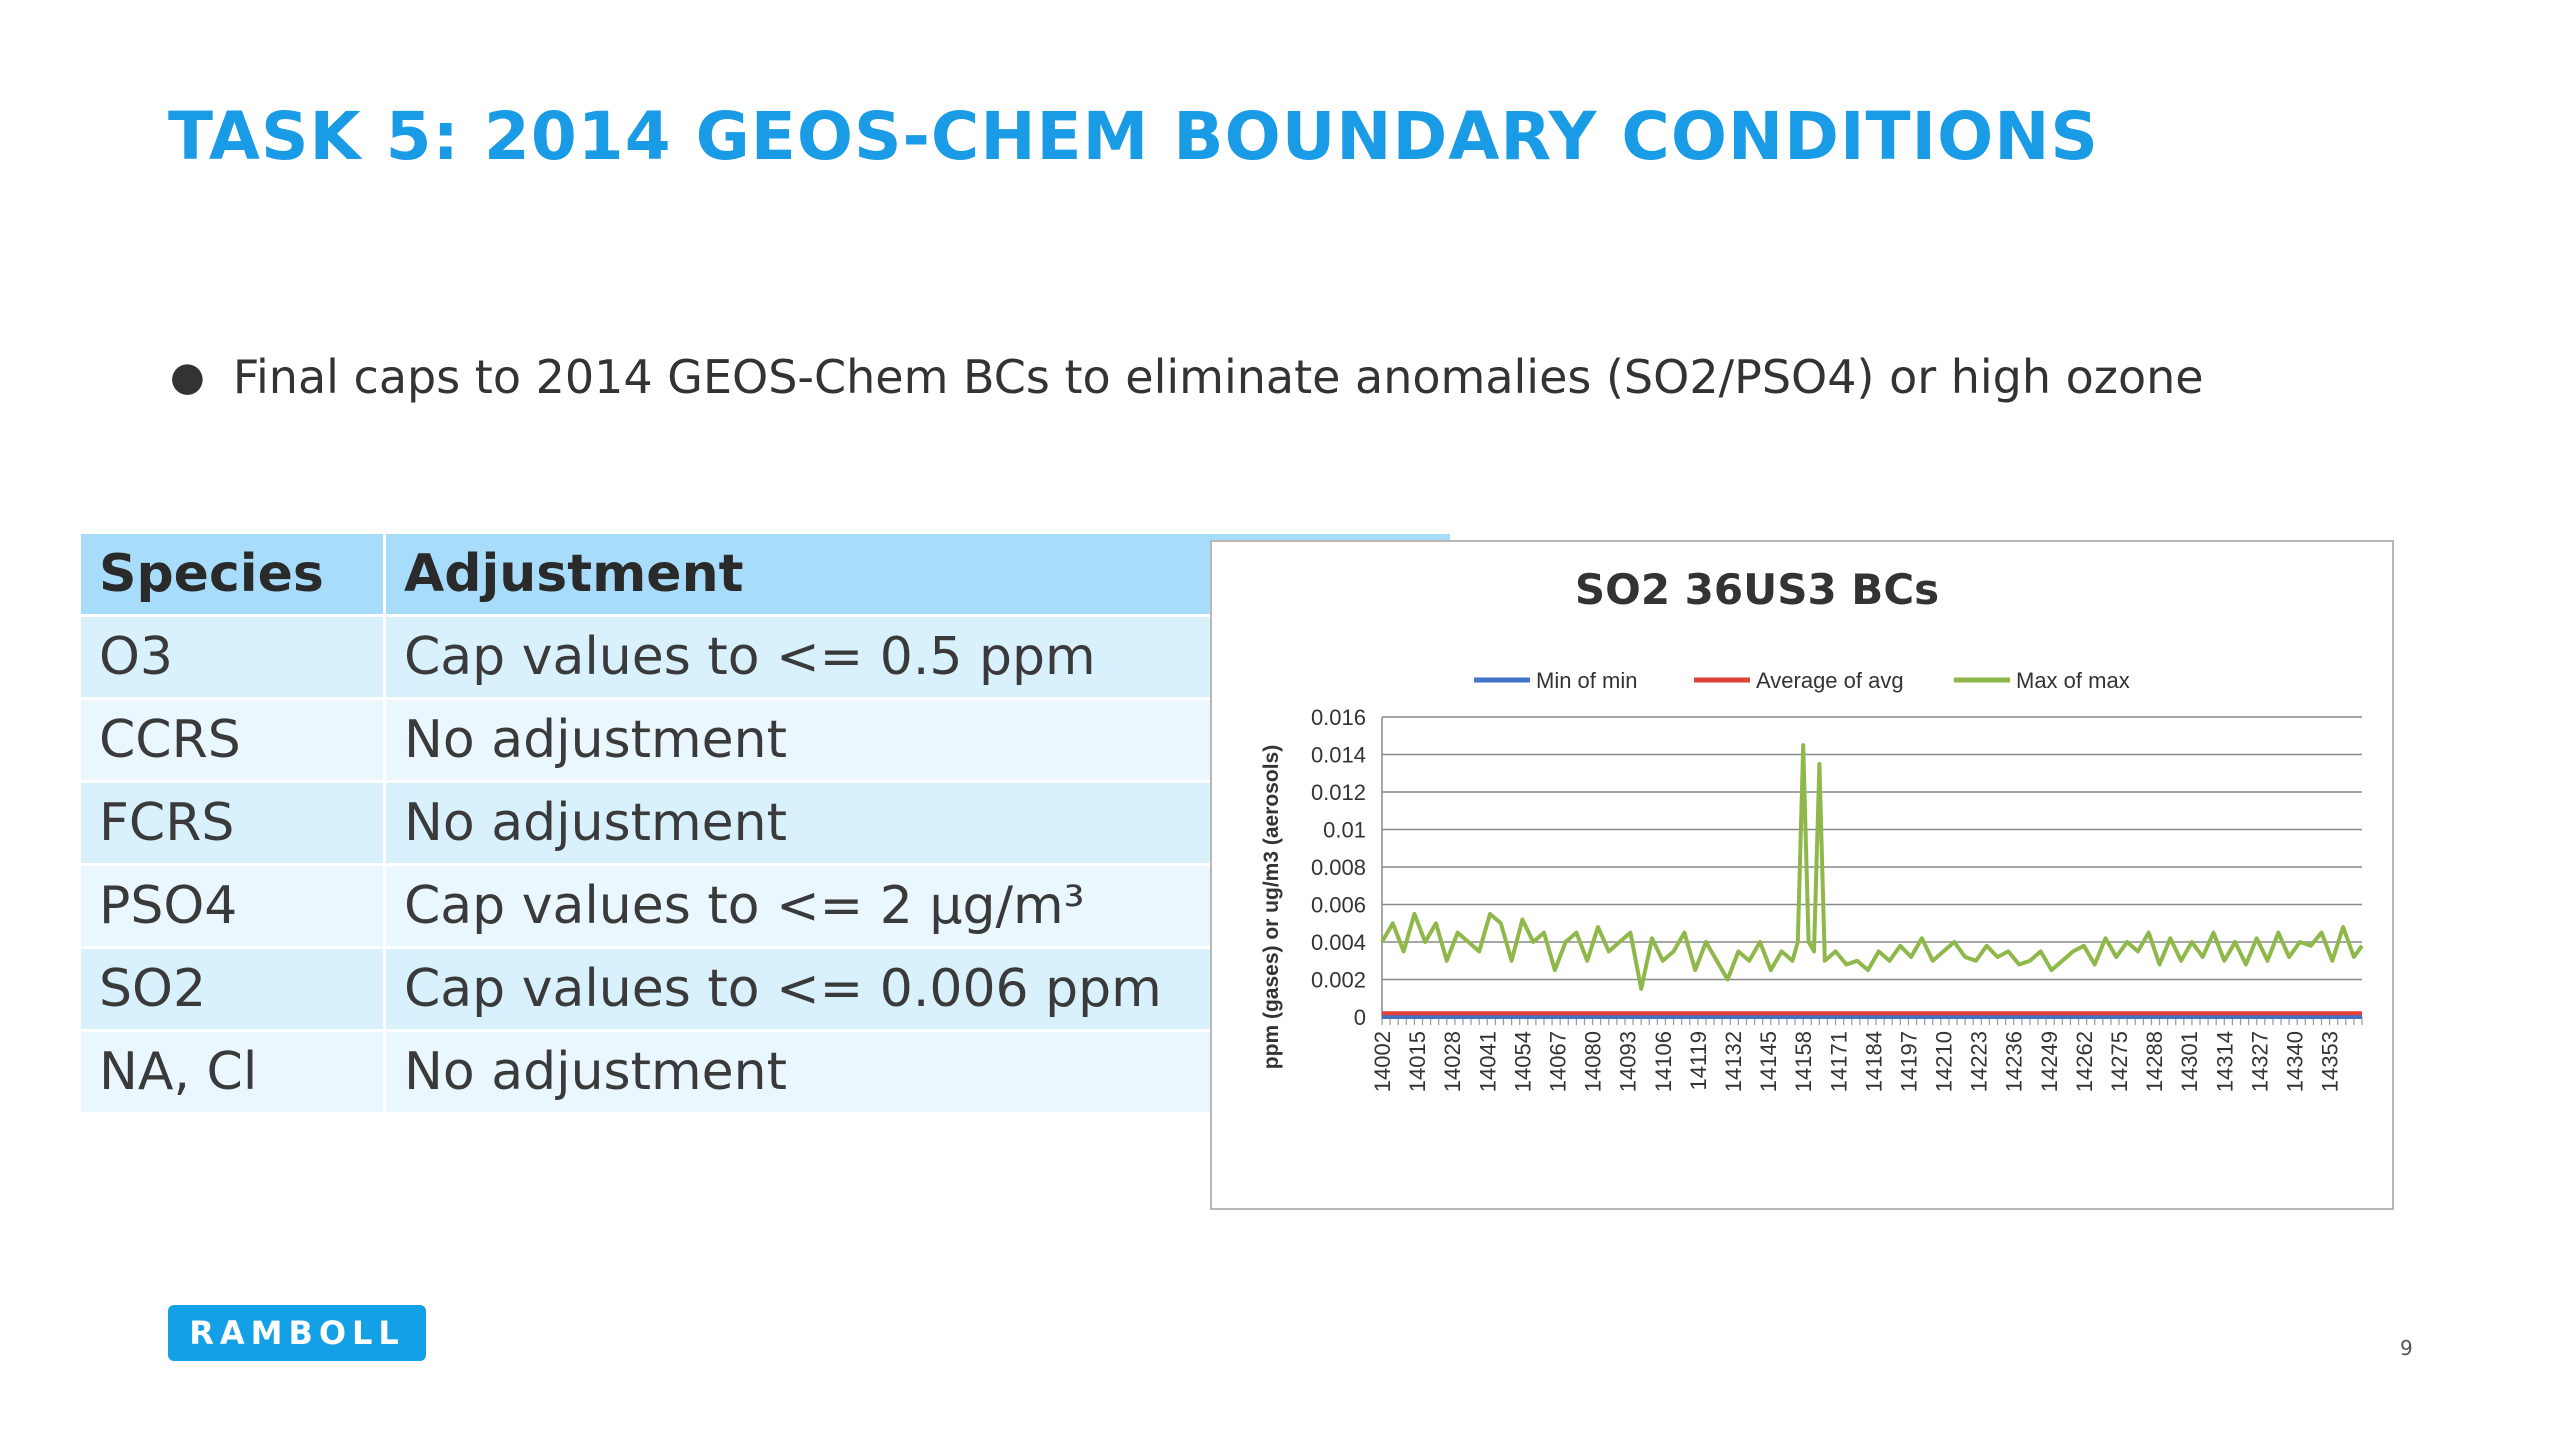 Image resolution: width=2560 pixels, height=1440 pixels. Describe the element at coordinates (1830, 680) in the screenshot. I see `legend-label: Average of avg` at that location.